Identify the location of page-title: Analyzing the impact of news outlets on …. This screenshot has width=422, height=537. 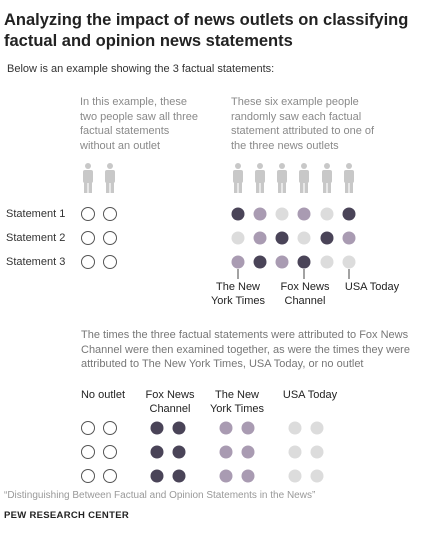
(206, 30).